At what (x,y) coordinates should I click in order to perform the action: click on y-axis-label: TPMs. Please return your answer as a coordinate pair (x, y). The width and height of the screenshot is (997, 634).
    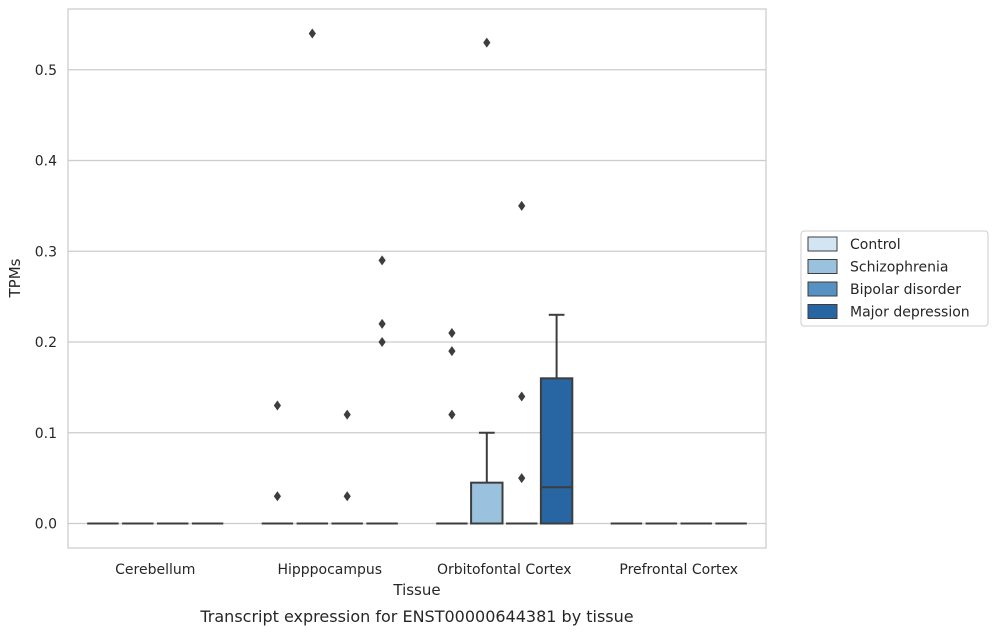
    Looking at the image, I should click on (15, 278).